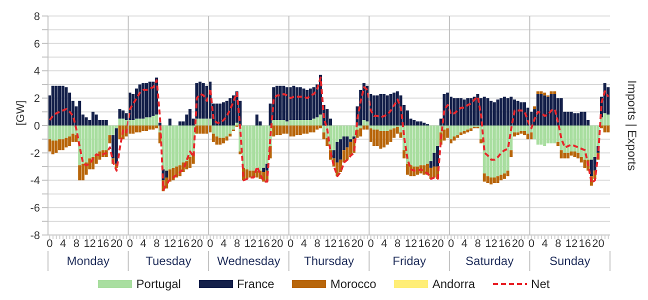 Image resolution: width=648 pixels, height=300 pixels. I want to click on y-tick-label: 8, so click(37, 16).